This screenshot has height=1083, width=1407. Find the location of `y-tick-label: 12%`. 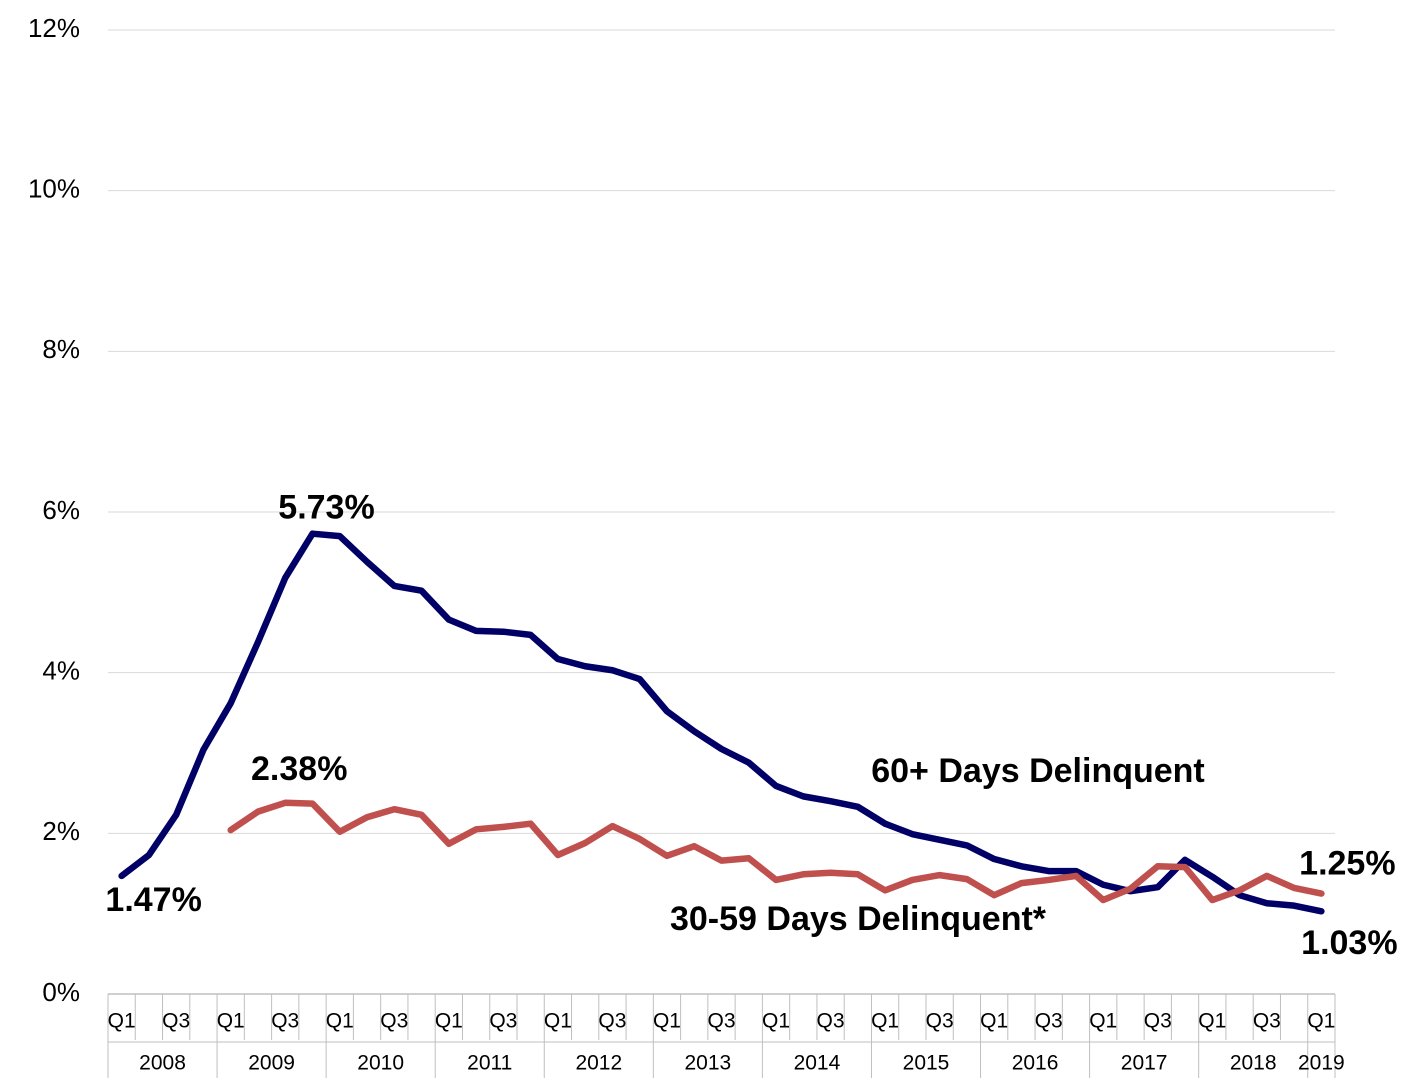

y-tick-label: 12% is located at coordinates (54, 28).